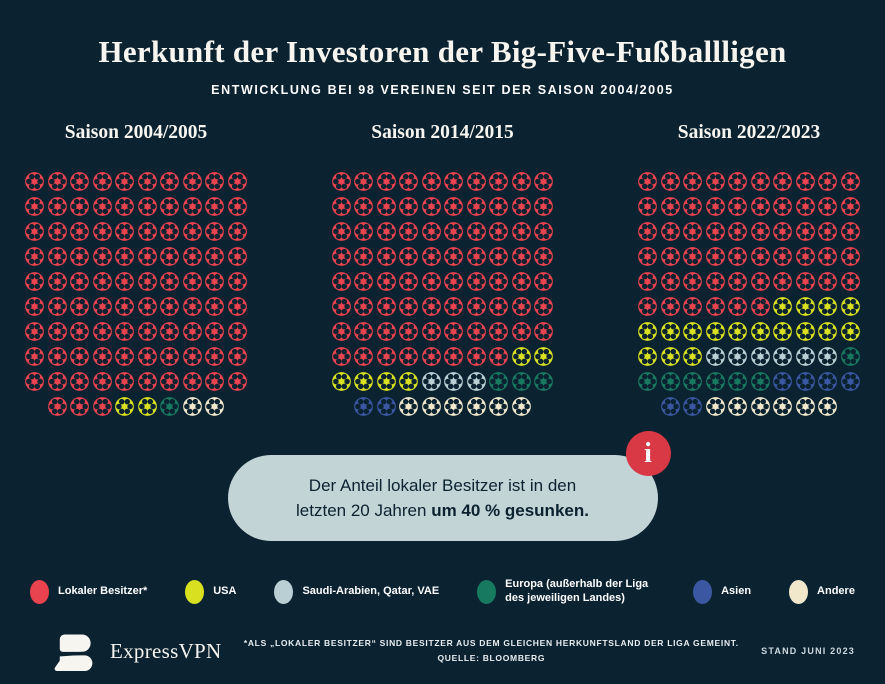  Describe the element at coordinates (736, 590) in the screenshot. I see `legend-label: Asien` at that location.